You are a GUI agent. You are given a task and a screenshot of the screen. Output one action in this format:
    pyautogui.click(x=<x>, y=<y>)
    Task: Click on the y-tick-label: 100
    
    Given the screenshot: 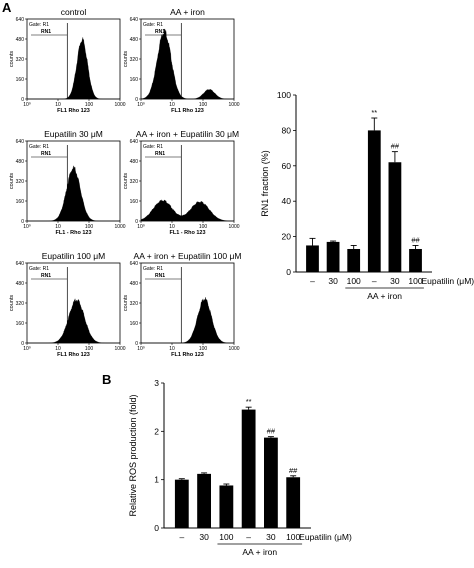 What is the action you would take?
    pyautogui.click(x=284, y=95)
    